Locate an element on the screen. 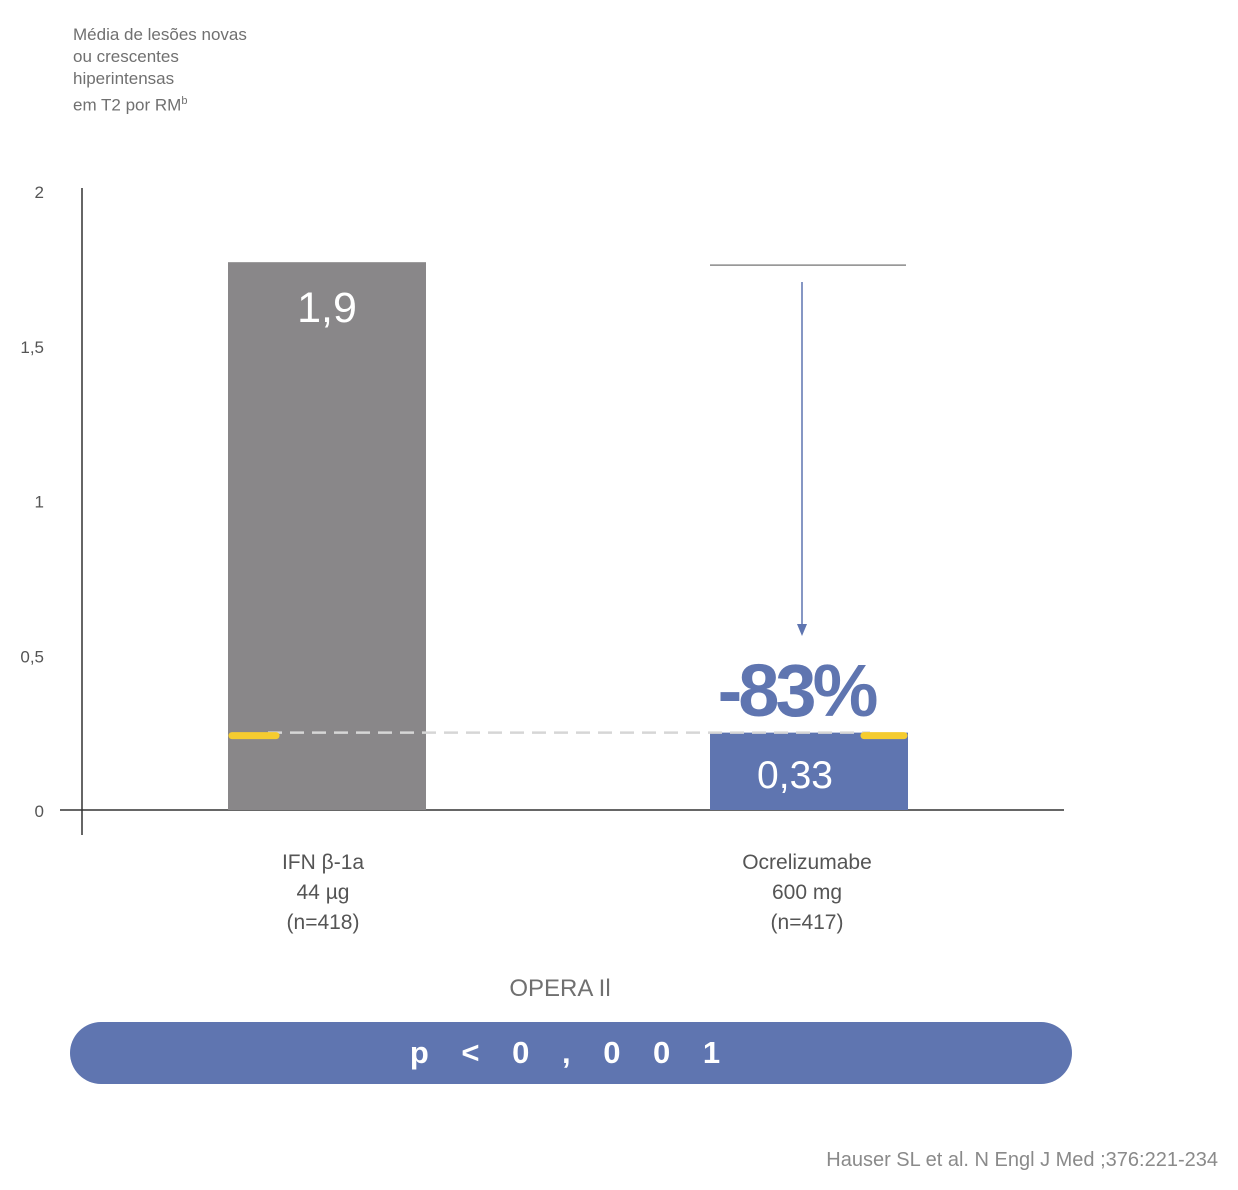 This screenshot has width=1238, height=1190. y-tick-label: 0 is located at coordinates (39, 811).